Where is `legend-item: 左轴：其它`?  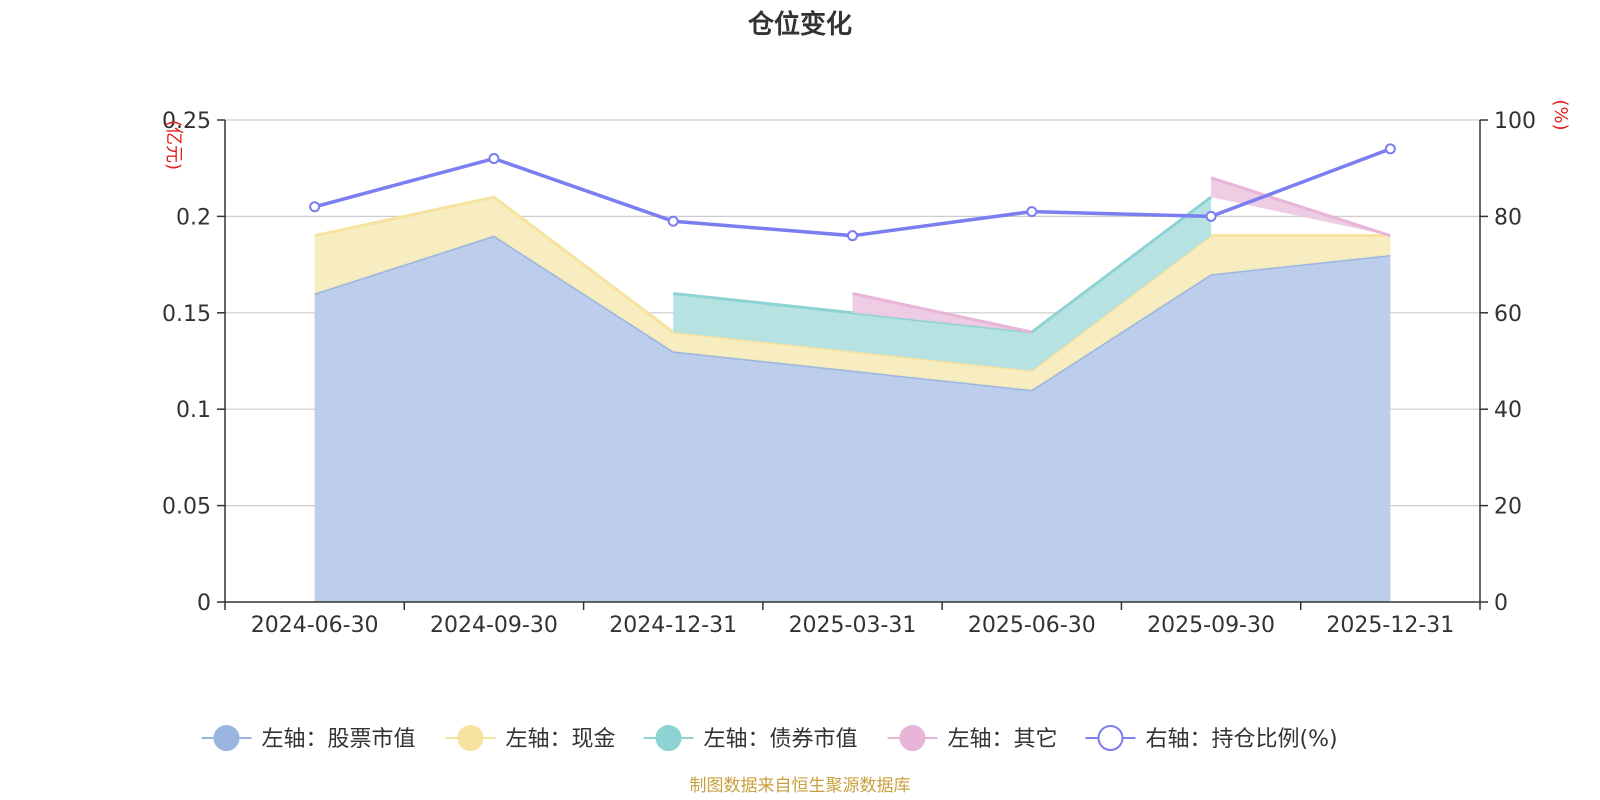
legend-item: 左轴：其它 is located at coordinates (972, 738).